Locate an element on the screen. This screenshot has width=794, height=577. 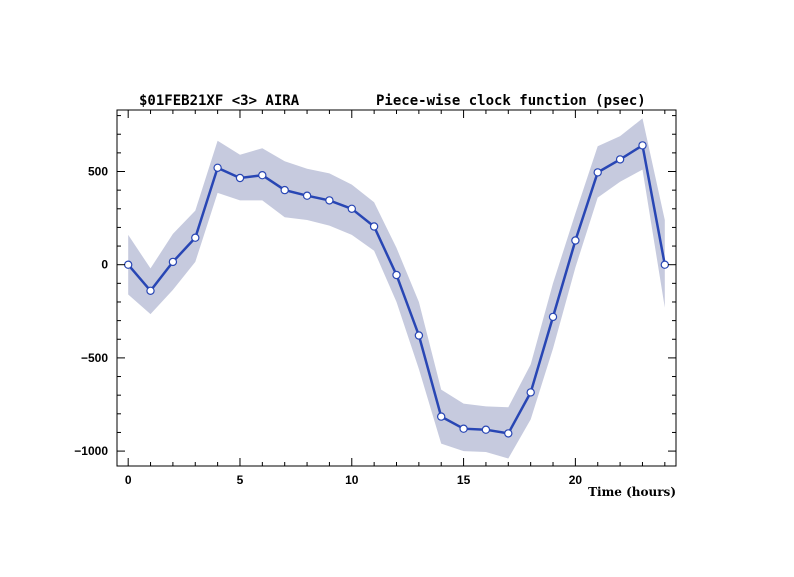
x-tick-label: 5 is located at coordinates (240, 480).